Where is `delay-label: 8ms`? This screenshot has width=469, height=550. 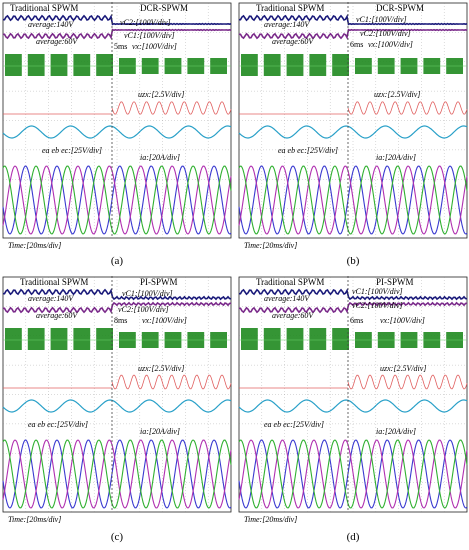 delay-label: 8ms is located at coordinates (120, 320).